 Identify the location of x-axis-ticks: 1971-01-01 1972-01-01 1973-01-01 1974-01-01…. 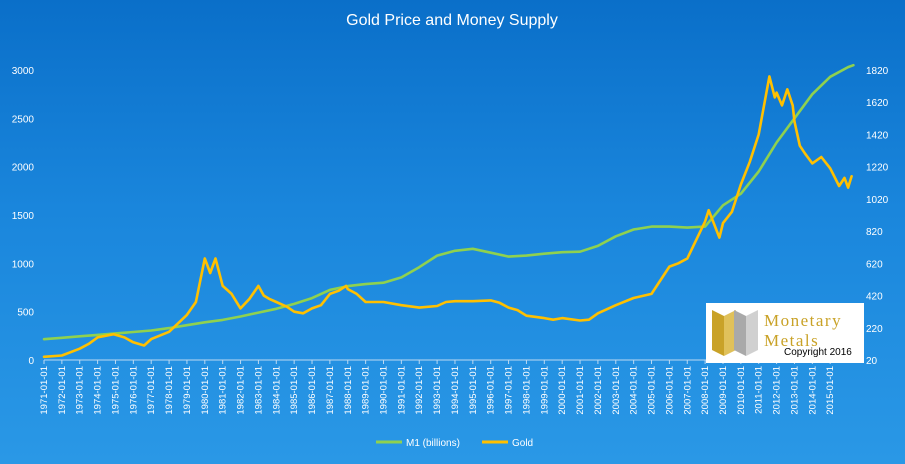
(437, 387).